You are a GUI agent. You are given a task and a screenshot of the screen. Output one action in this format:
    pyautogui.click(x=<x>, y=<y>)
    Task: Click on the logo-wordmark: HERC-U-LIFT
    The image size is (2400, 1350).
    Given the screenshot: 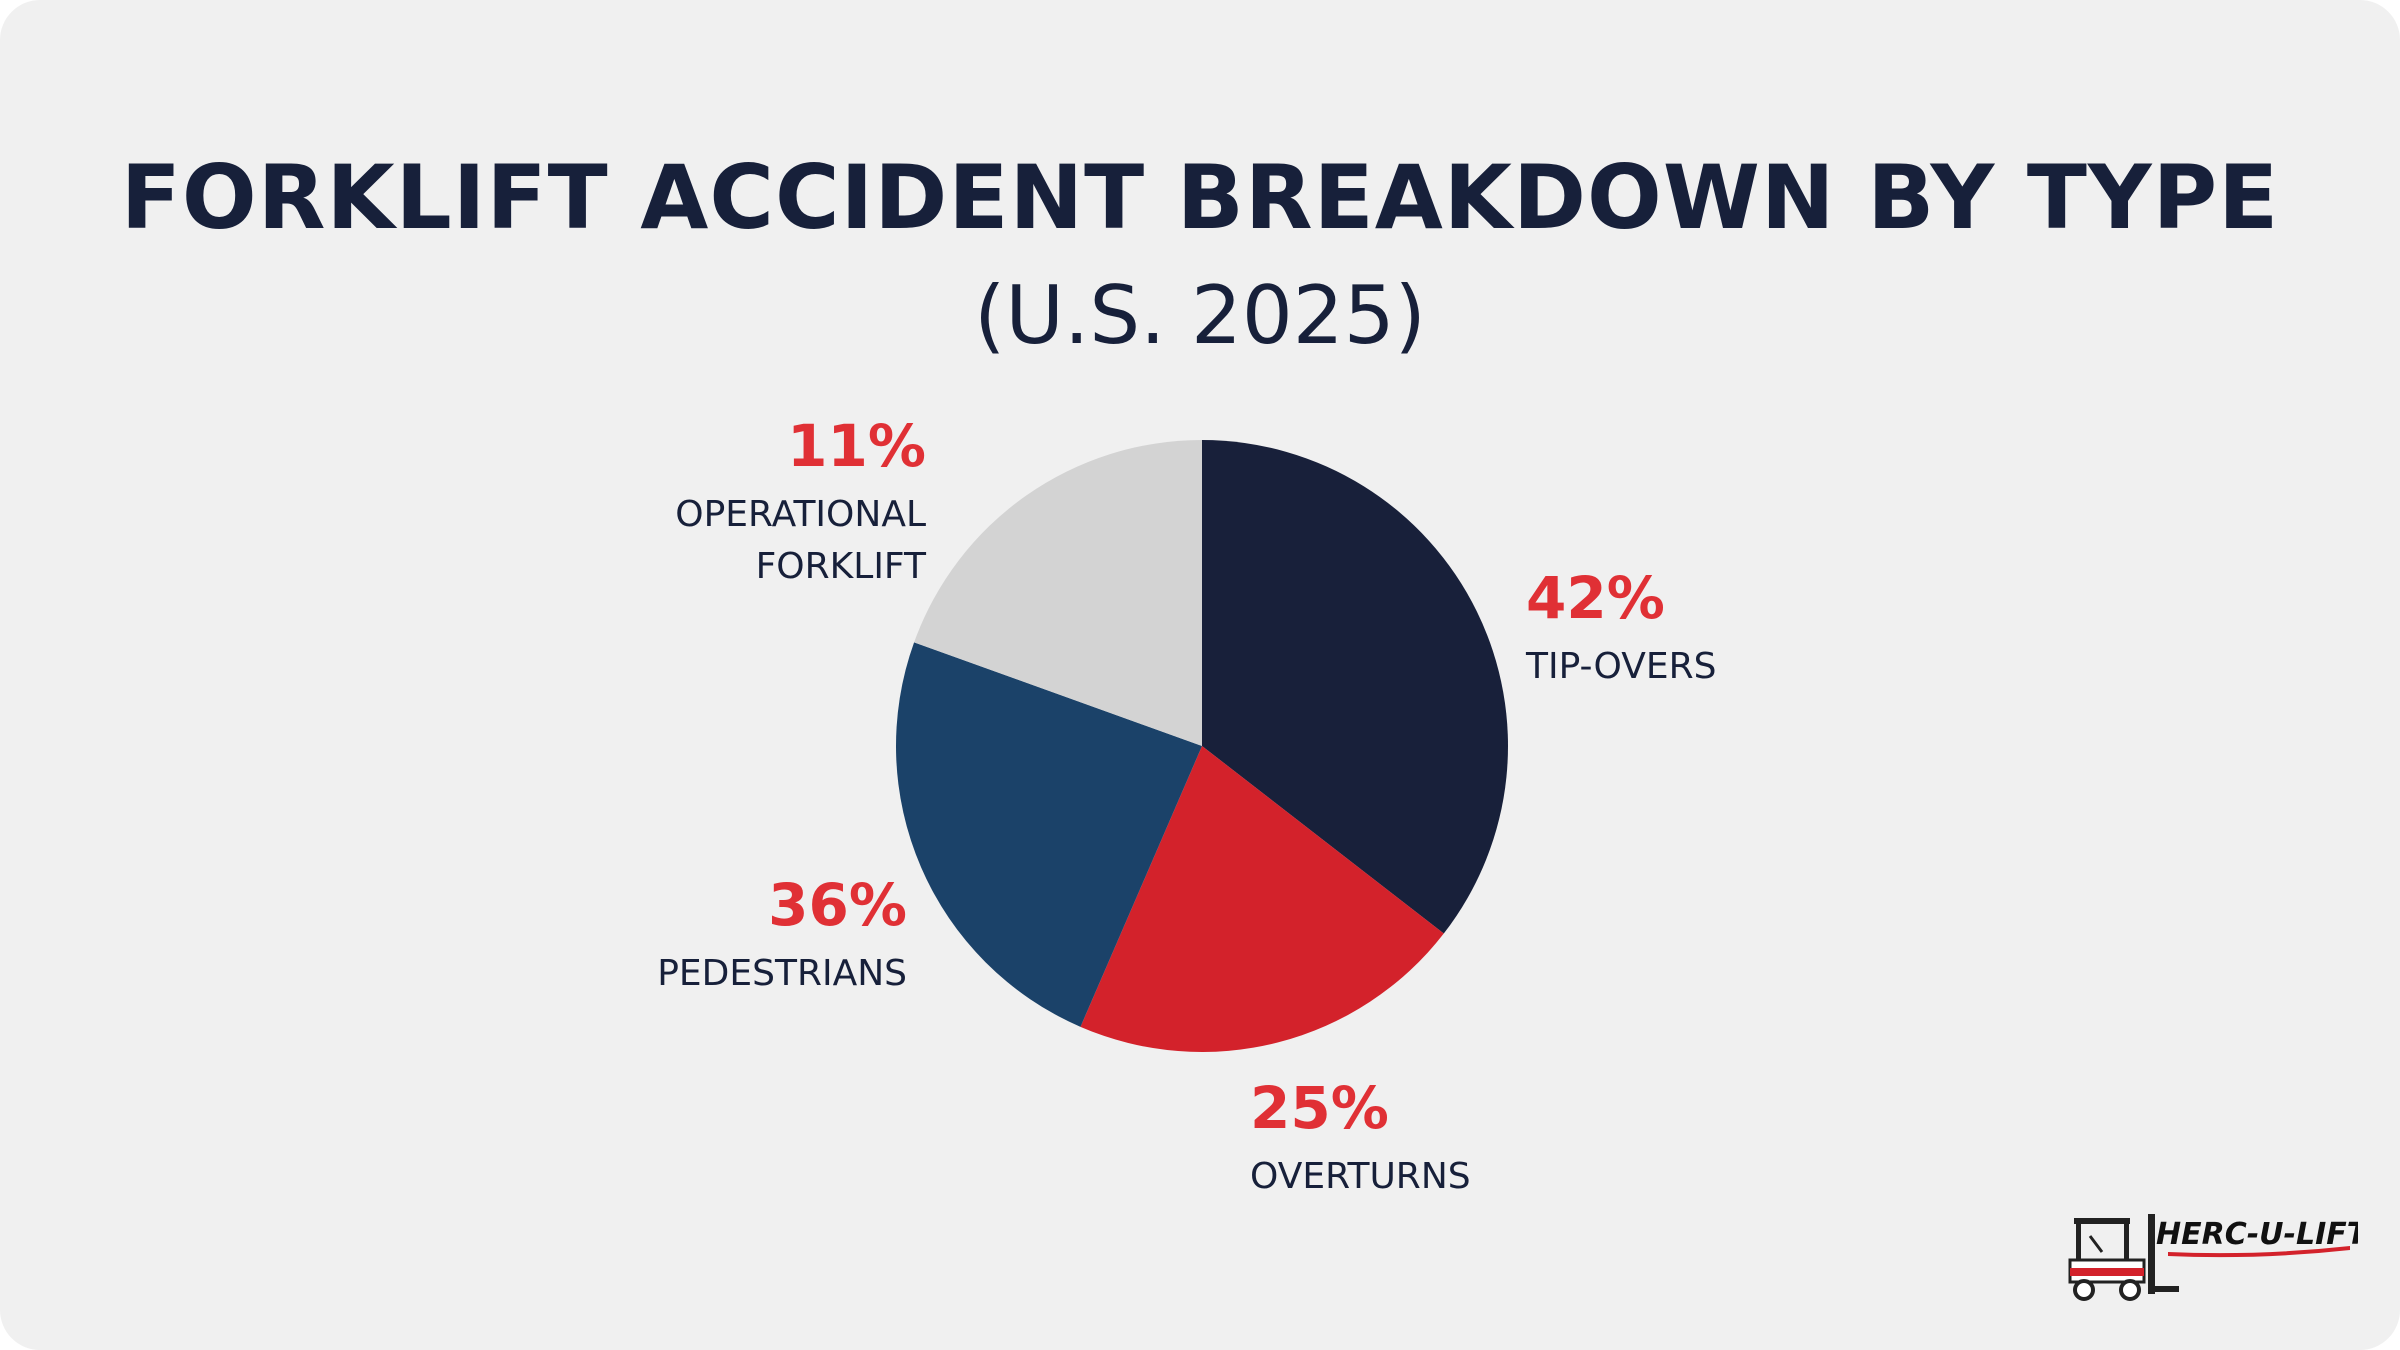 What is the action you would take?
    pyautogui.click(x=2257, y=1234)
    